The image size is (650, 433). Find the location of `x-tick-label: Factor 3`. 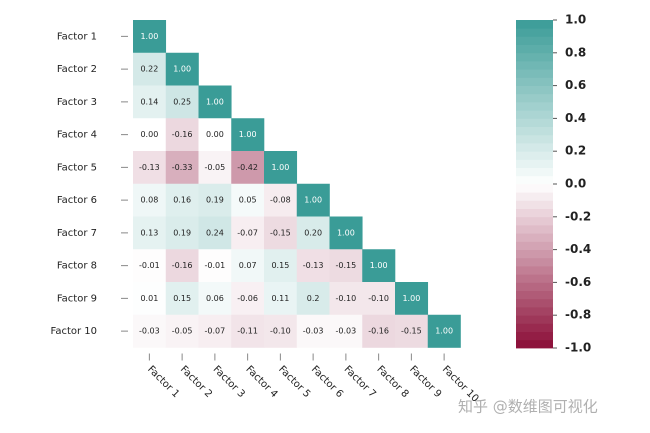

x-tick-label: Factor 3 is located at coordinates (229, 382).